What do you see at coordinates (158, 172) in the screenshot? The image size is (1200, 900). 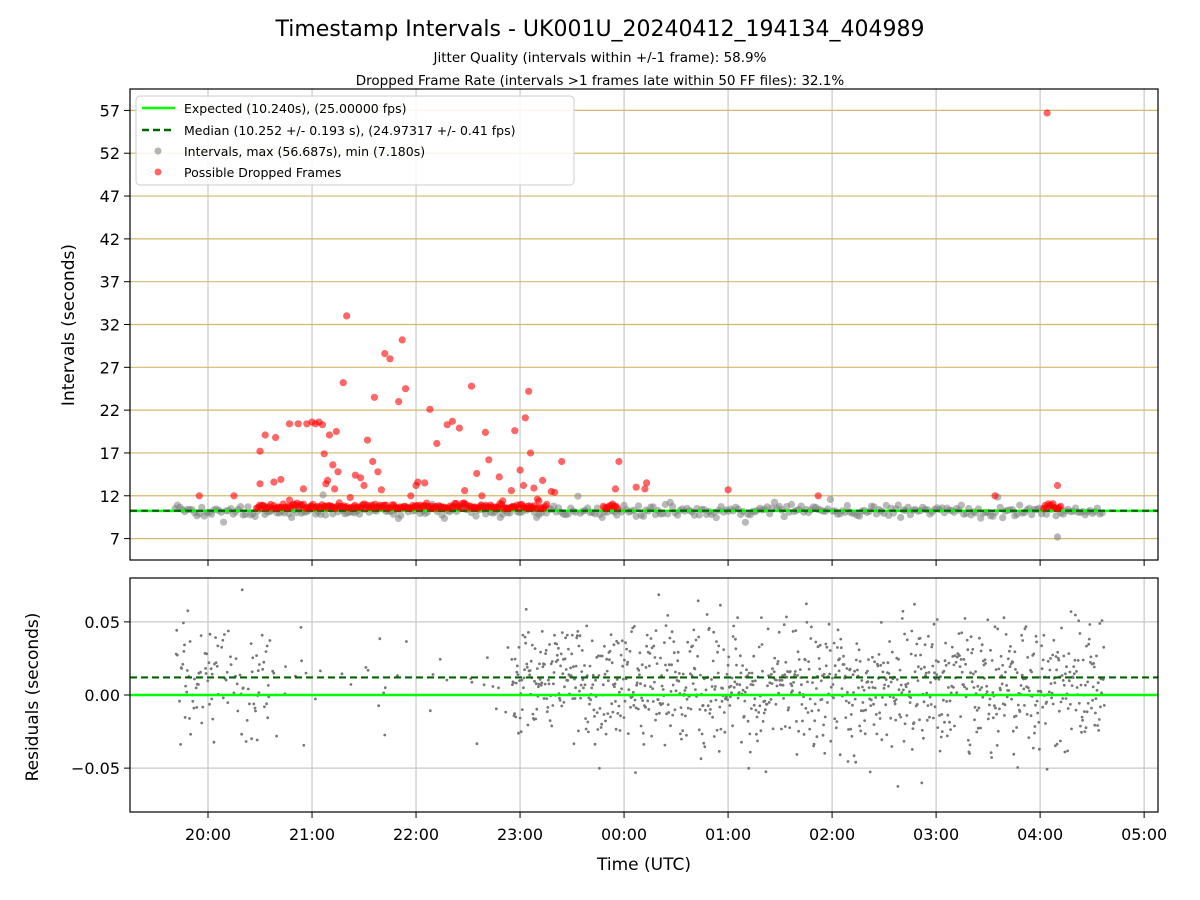 I see `legend-dropped-swatch` at bounding box center [158, 172].